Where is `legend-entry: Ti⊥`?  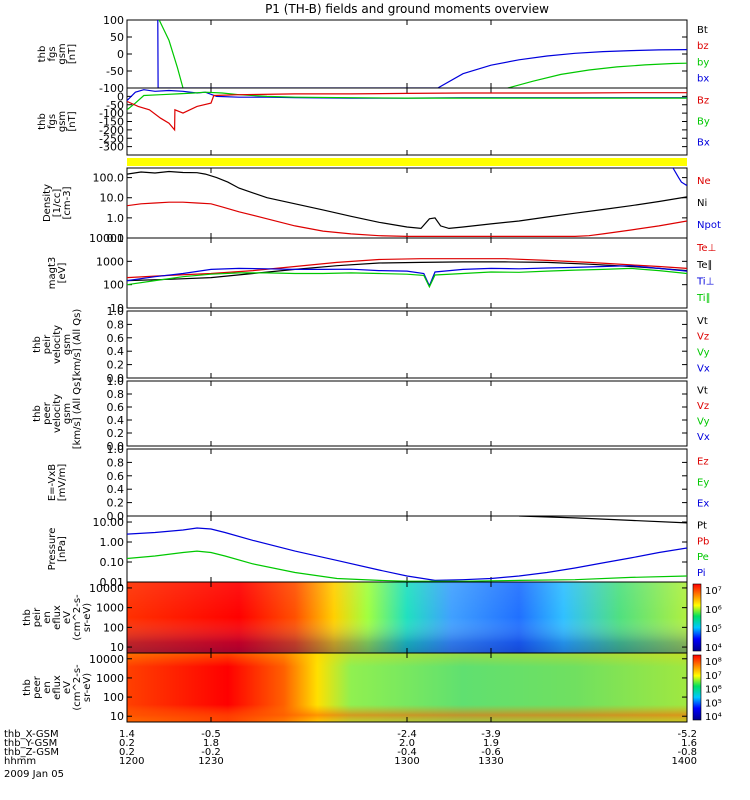 legend-entry: Ti⊥ is located at coordinates (705, 282).